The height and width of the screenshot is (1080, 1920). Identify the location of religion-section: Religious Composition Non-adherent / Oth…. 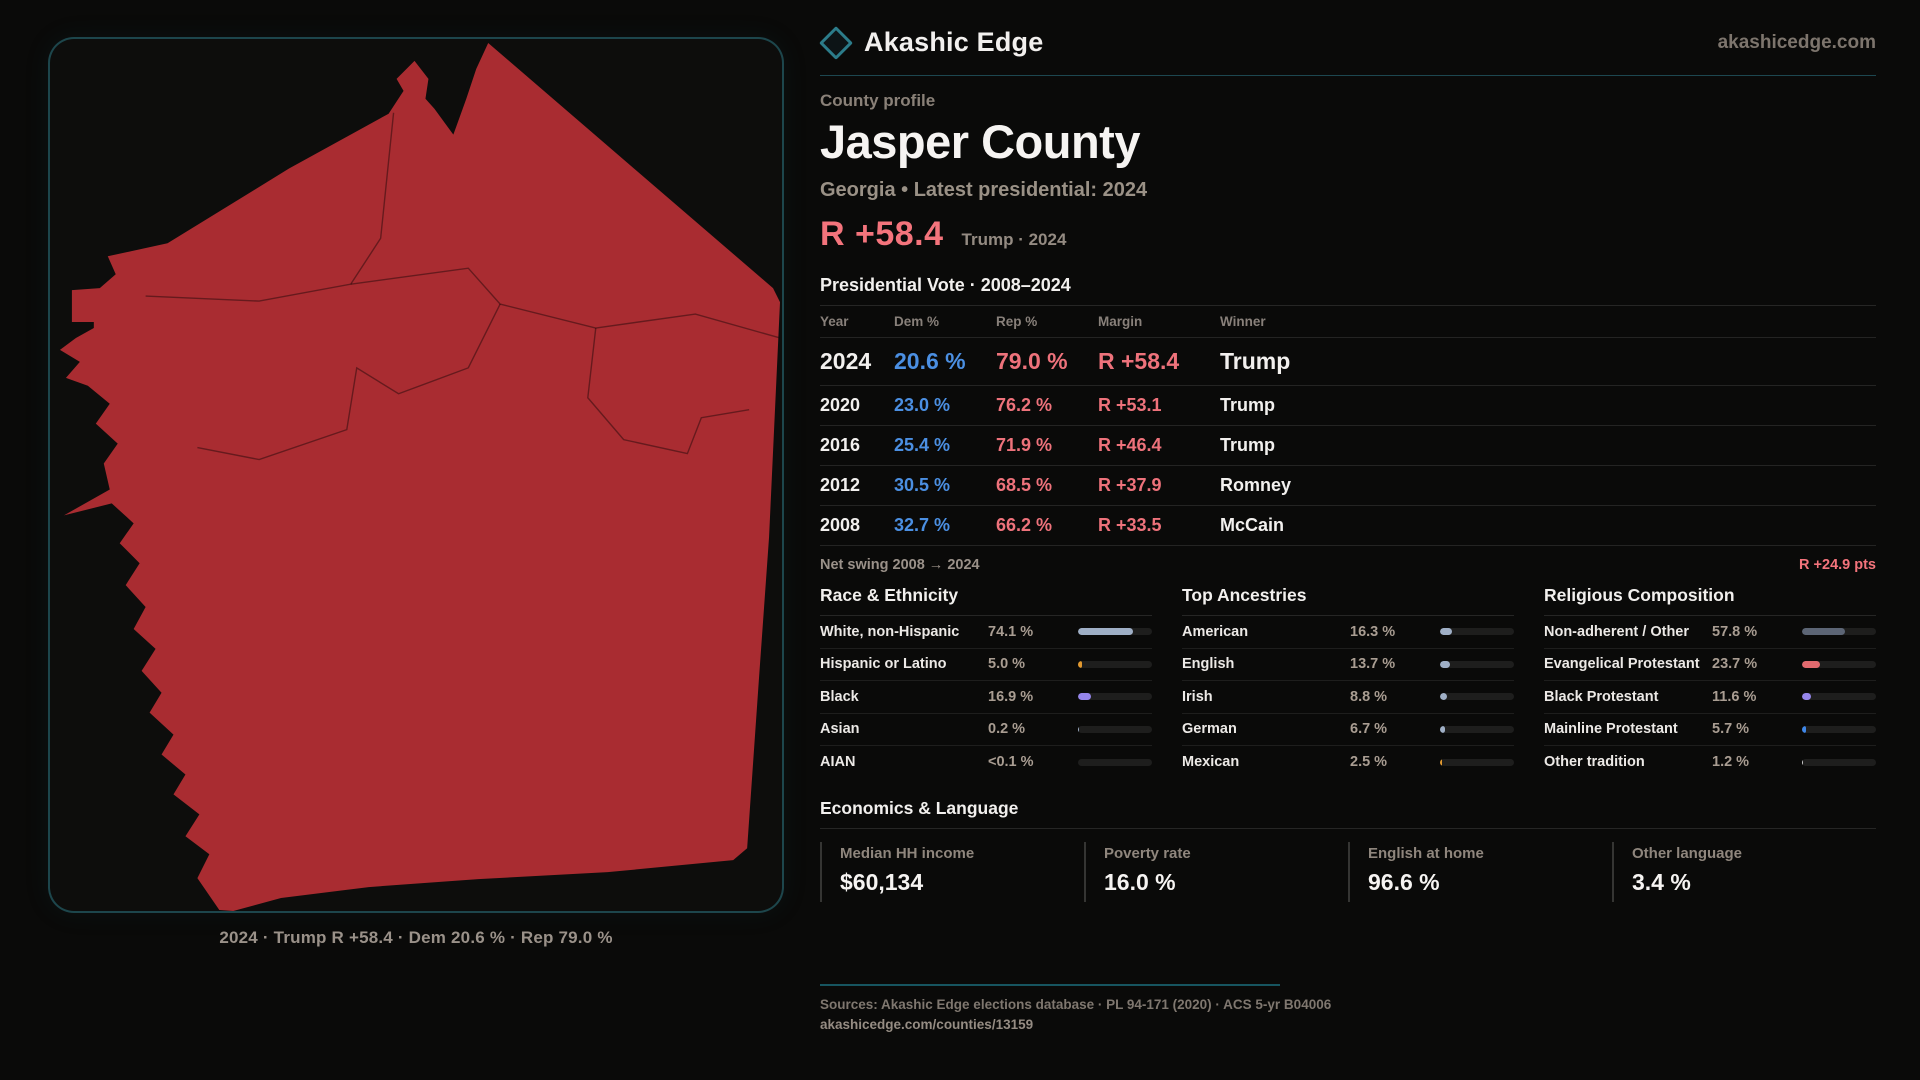
(1710, 682).